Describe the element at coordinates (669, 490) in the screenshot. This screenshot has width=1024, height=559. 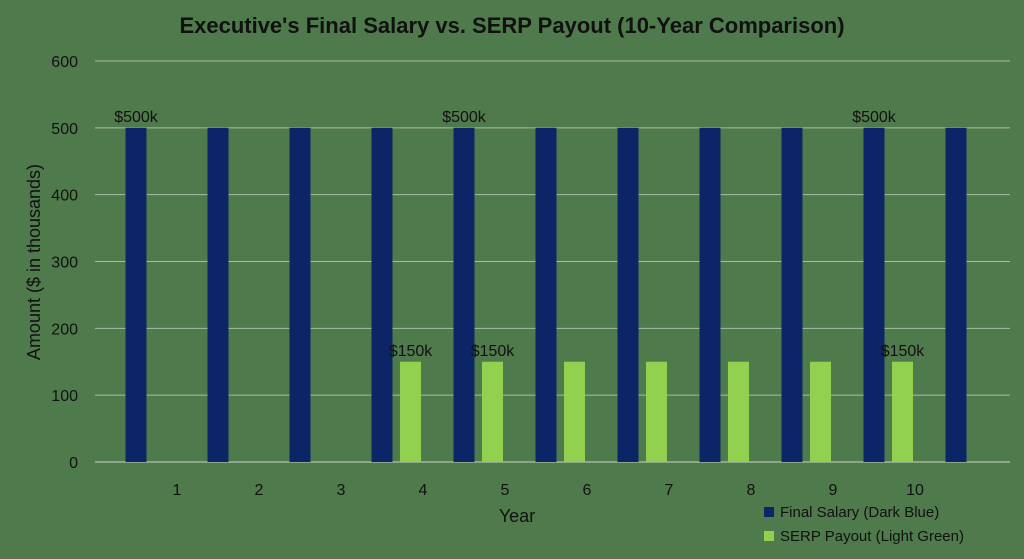
I see `x-tick-label: 7` at that location.